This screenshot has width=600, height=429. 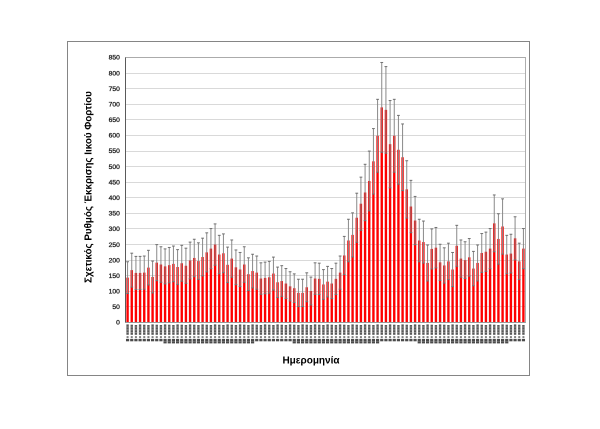 I want to click on svg-text: 450, so click(x=114, y=182).